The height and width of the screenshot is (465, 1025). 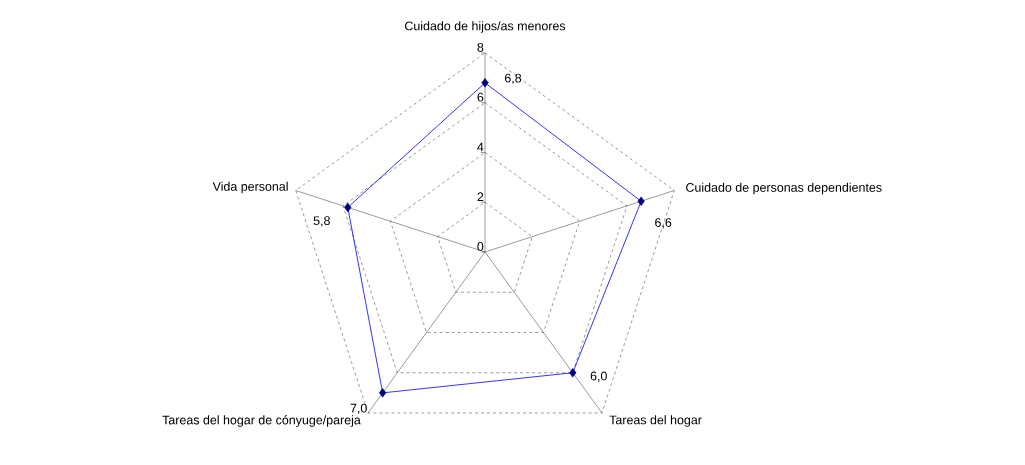 What do you see at coordinates (321, 221) in the screenshot?
I see `data-label: 5,8` at bounding box center [321, 221].